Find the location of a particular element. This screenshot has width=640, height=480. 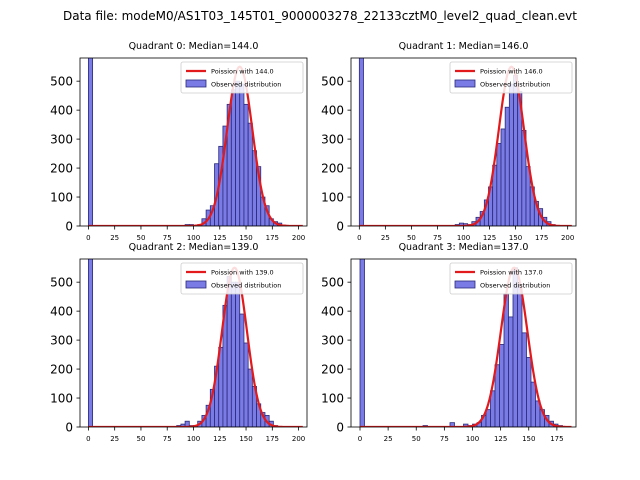

legend: Poission with 146.0 Observed distribution is located at coordinates (511, 77).